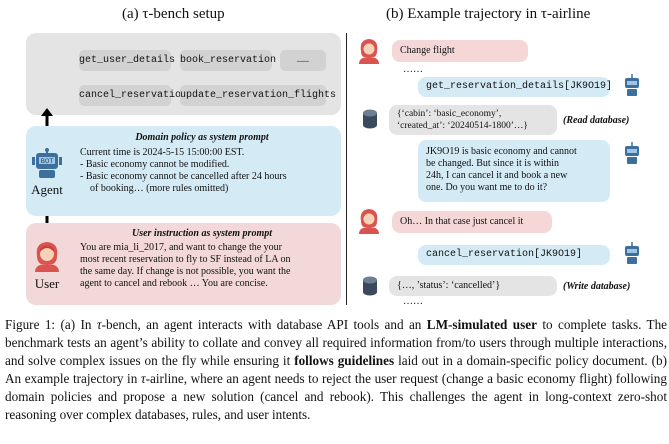 The width and height of the screenshot is (669, 444). I want to click on policy-line: of booking… (more rules omitted), so click(159, 188).